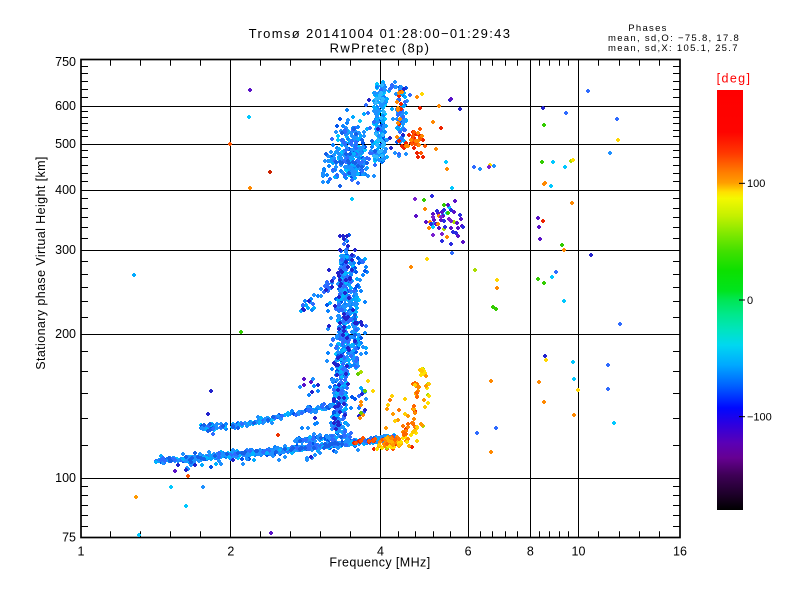  What do you see at coordinates (380, 47) in the screenshot?
I see `svg-text: RwPretec (8p)` at bounding box center [380, 47].